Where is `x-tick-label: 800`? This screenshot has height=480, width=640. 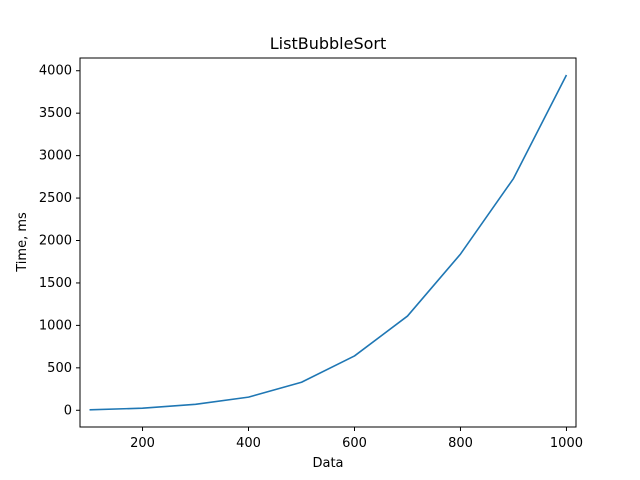
x-tick-label: 800 is located at coordinates (460, 443).